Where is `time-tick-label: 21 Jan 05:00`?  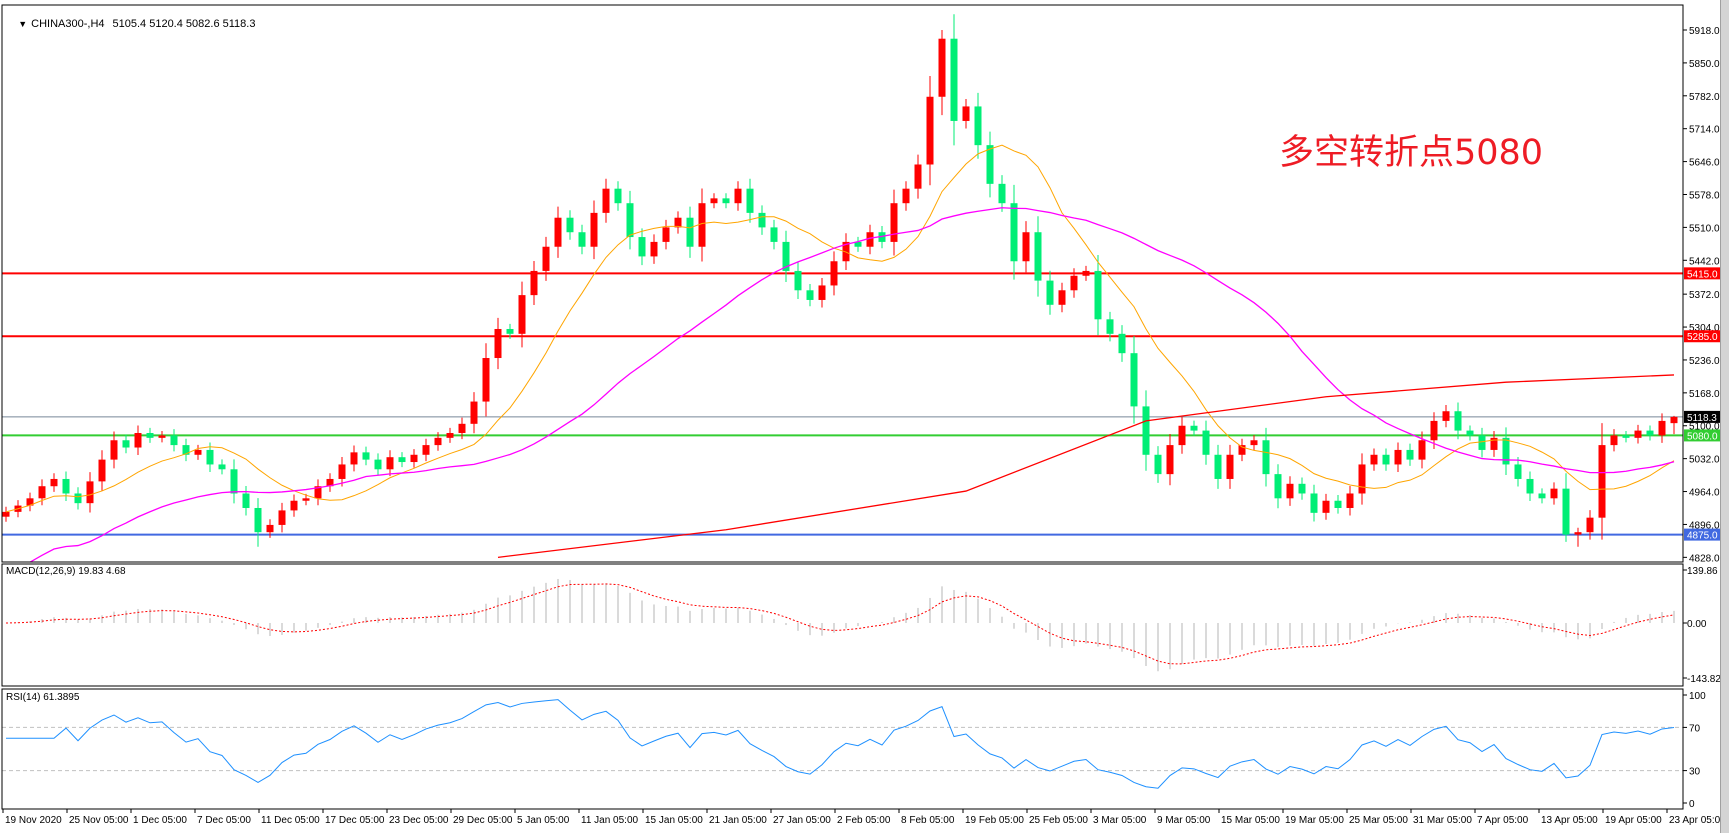 time-tick-label: 21 Jan 05:00 is located at coordinates (738, 820).